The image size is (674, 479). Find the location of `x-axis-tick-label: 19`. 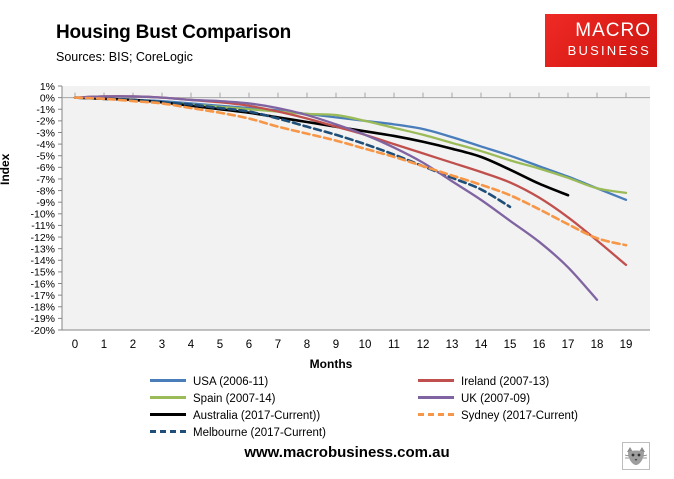

x-axis-tick-label: 19 is located at coordinates (626, 345).